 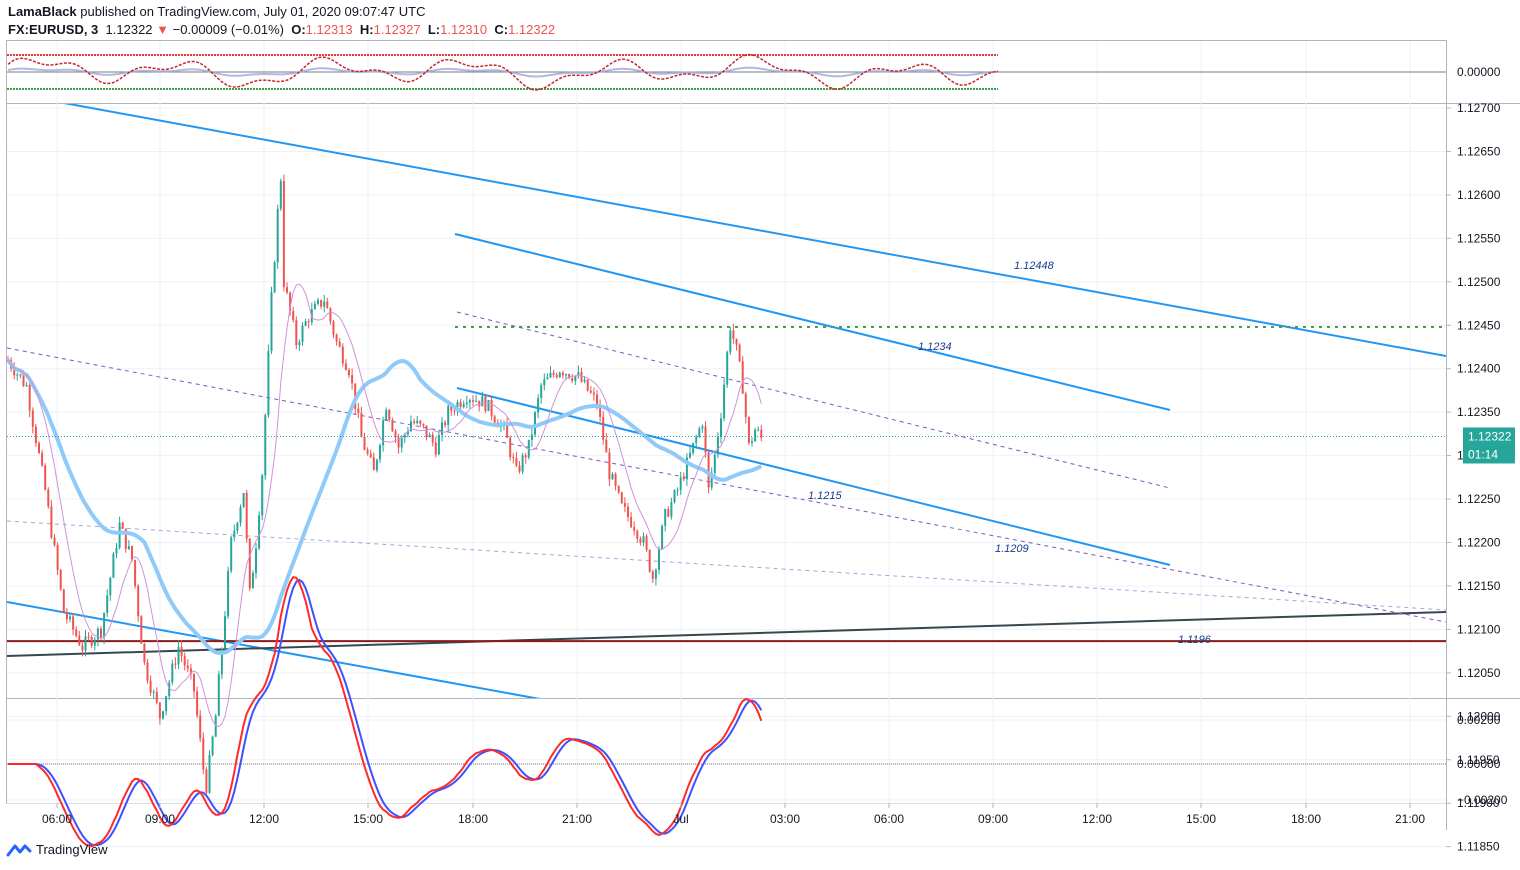 I want to click on last-price: 1.12322, so click(x=129, y=29).